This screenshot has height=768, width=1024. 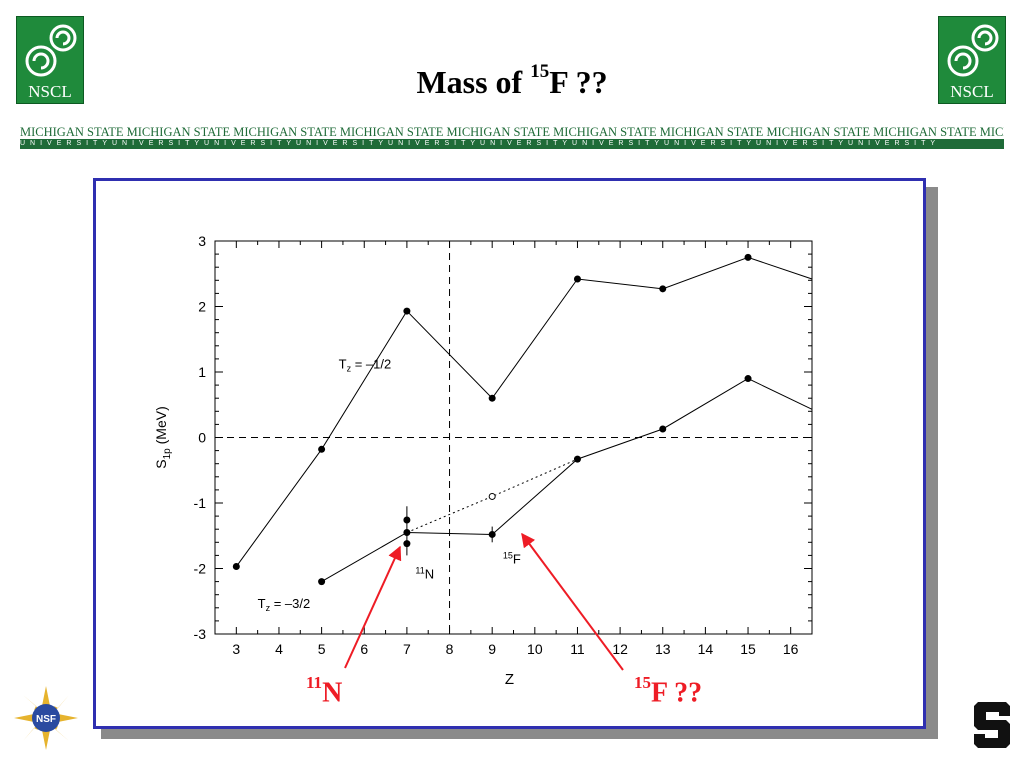 I want to click on dotted-interpolation-line, so click(x=492, y=495).